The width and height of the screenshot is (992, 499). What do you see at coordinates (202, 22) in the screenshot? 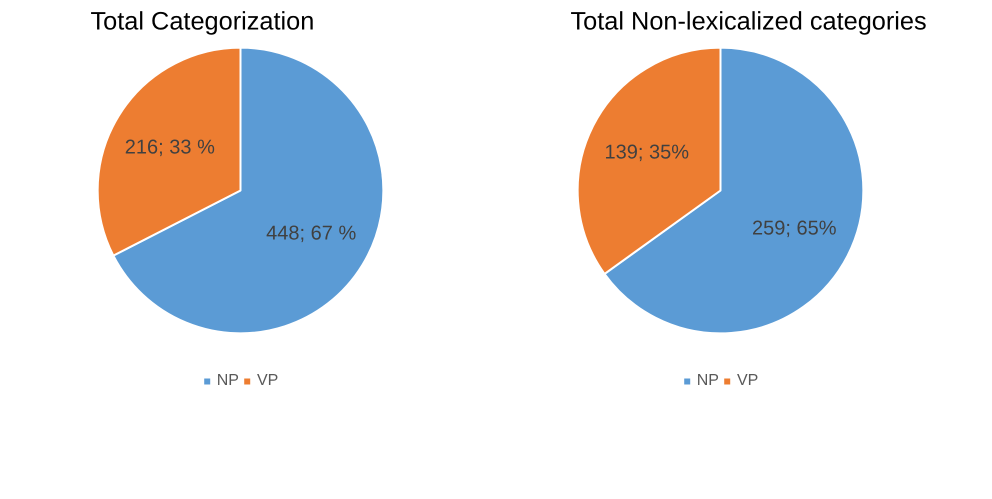
I see `chart-title: Total Categorization` at bounding box center [202, 22].